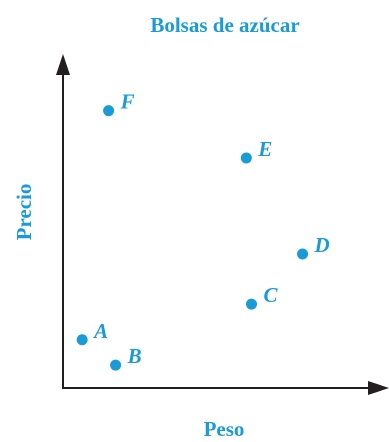 This screenshot has height=442, width=389. Describe the element at coordinates (119, 103) in the screenshot. I see `data-point-f: F` at that location.